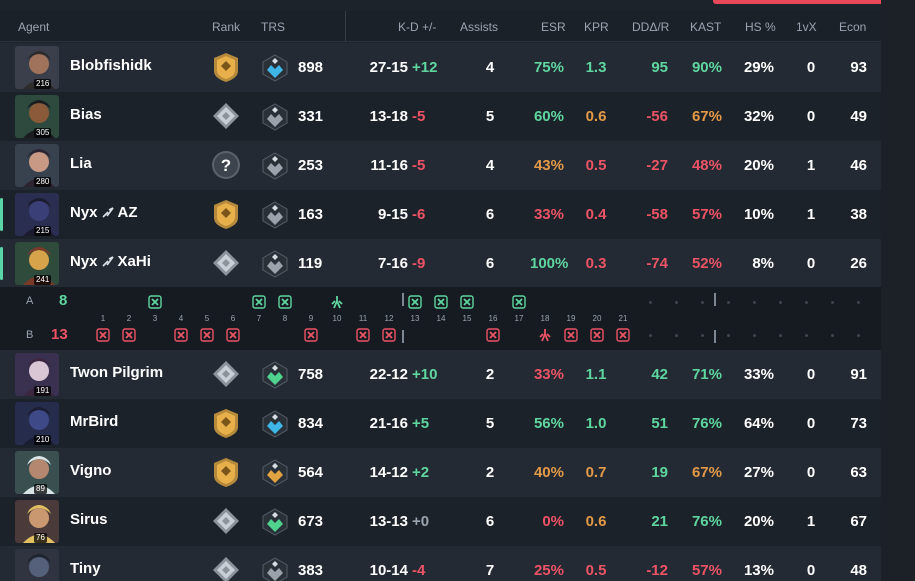 The height and width of the screenshot is (581, 915). What do you see at coordinates (421, 472) in the screenshot?
I see `plus-minus-value: +2` at bounding box center [421, 472].